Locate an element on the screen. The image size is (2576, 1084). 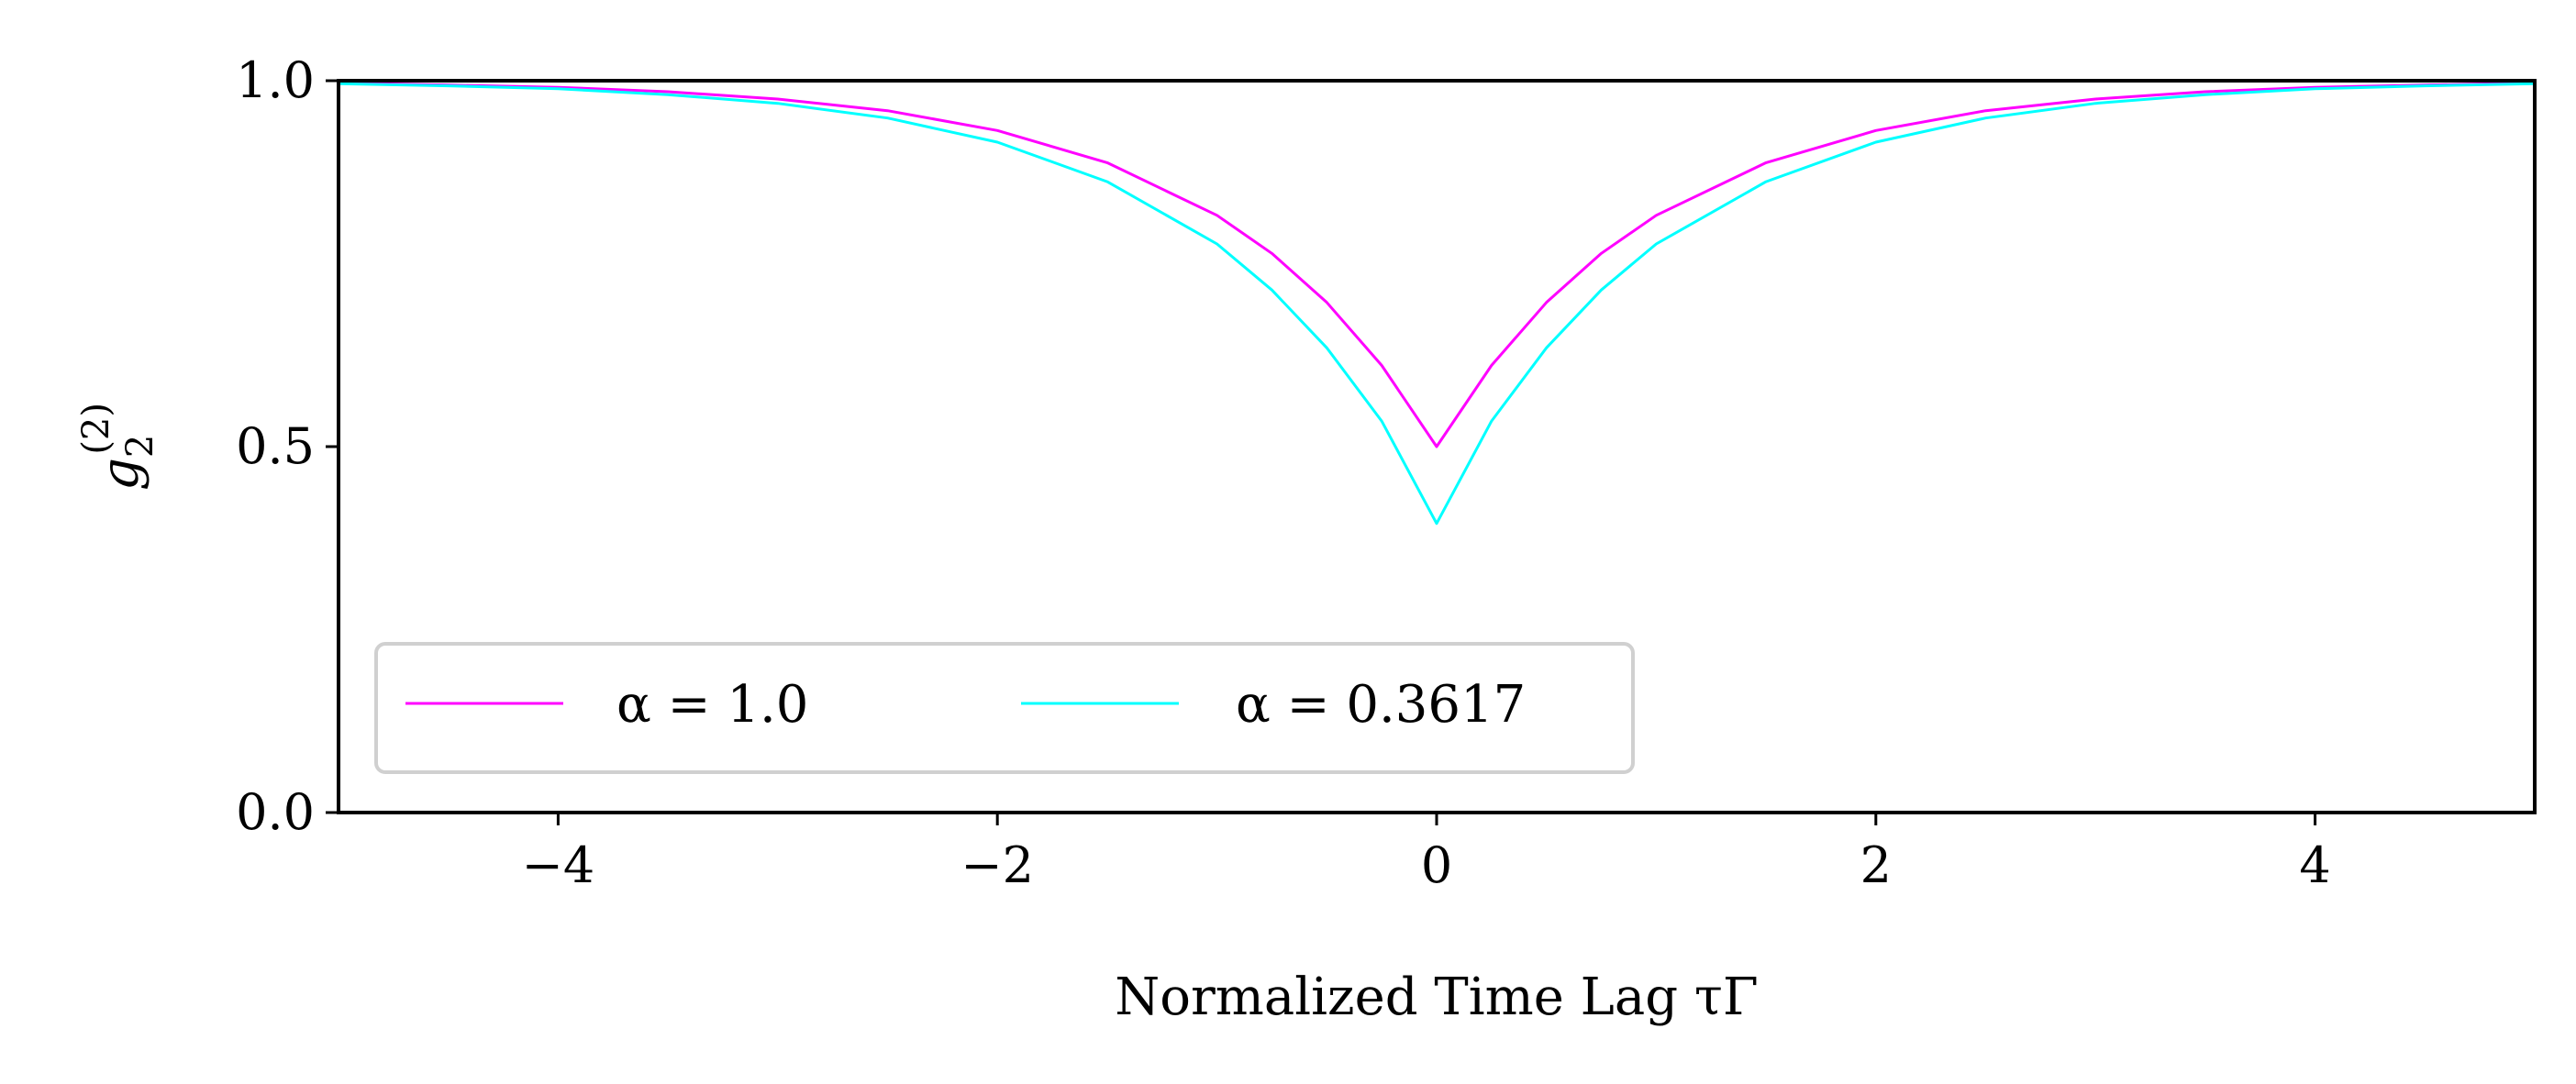
y-axis-label-base: g is located at coordinates (120, 474).